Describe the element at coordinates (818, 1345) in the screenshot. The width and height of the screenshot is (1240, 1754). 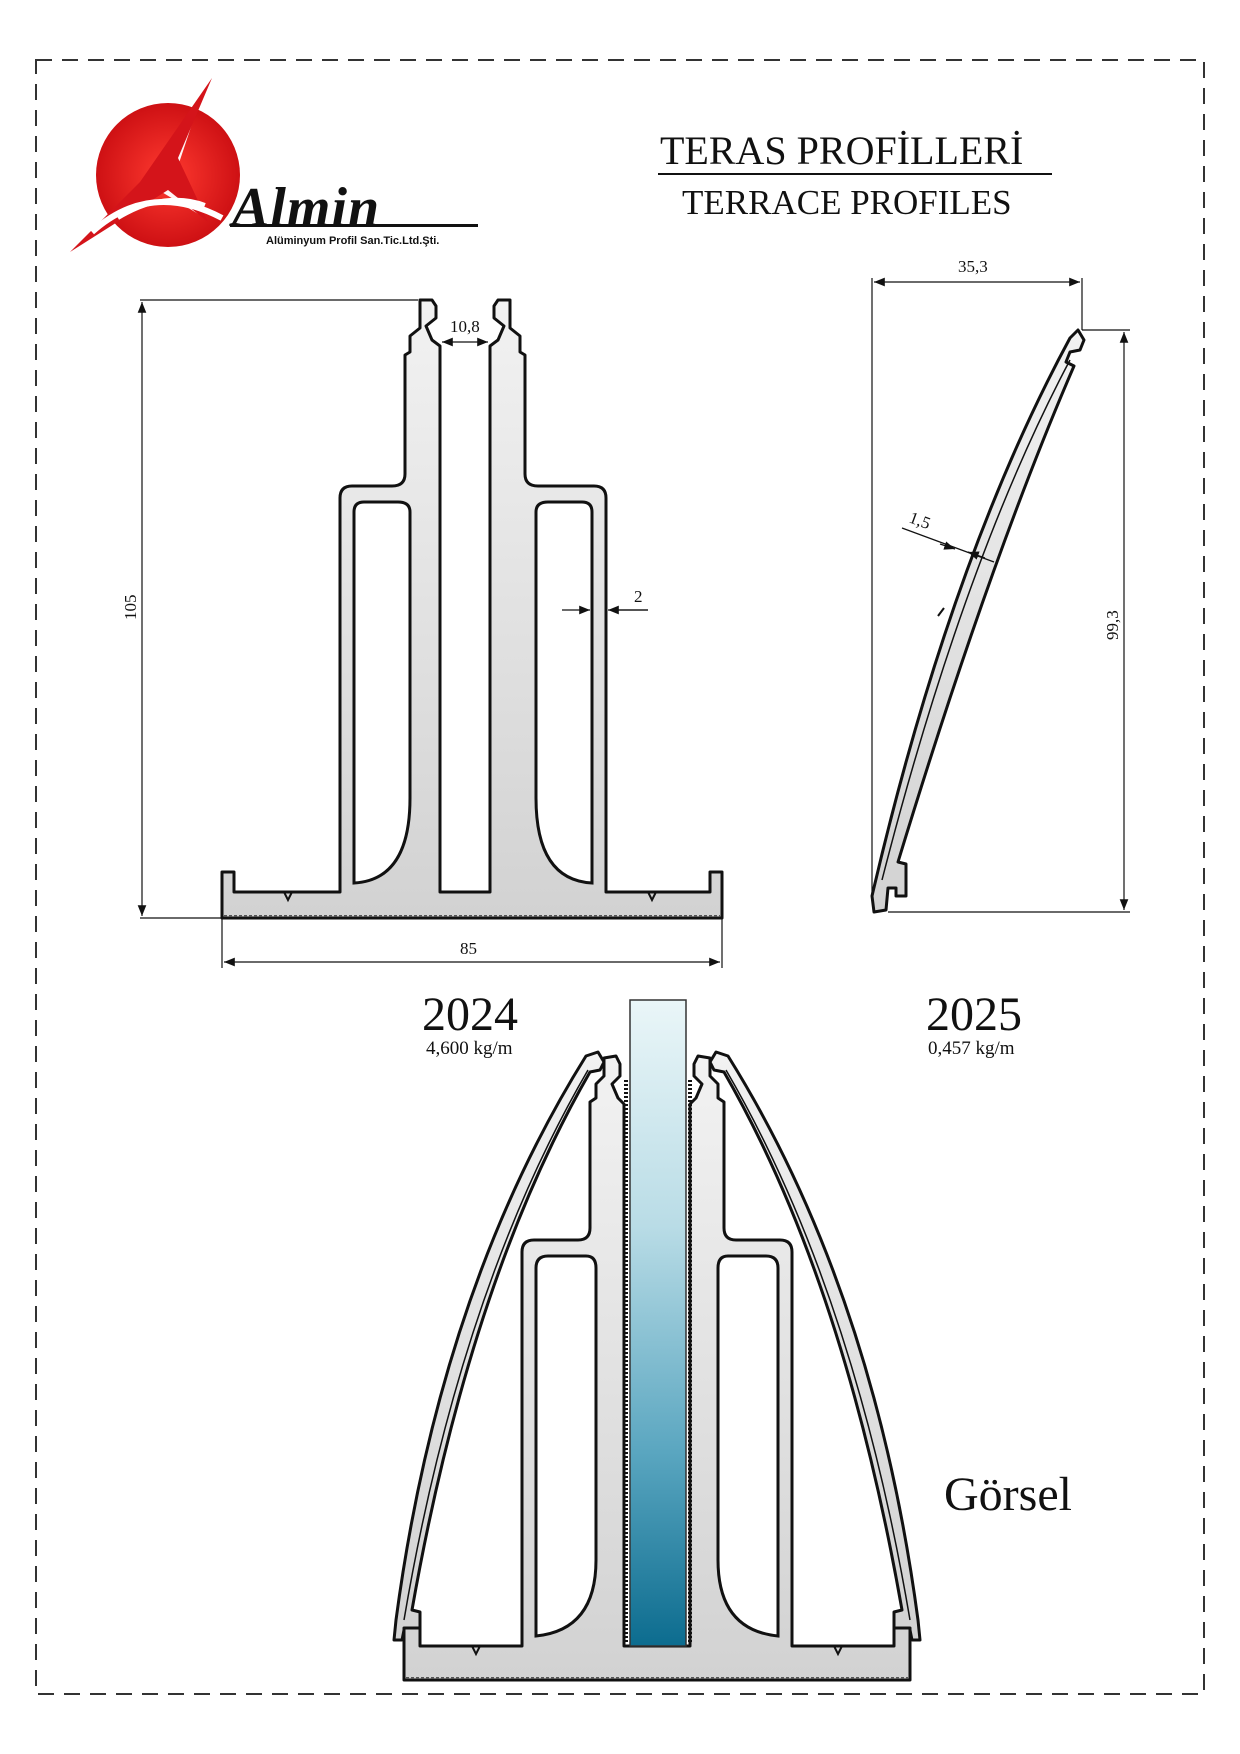
I see `assembly-right-cover-inner` at that location.